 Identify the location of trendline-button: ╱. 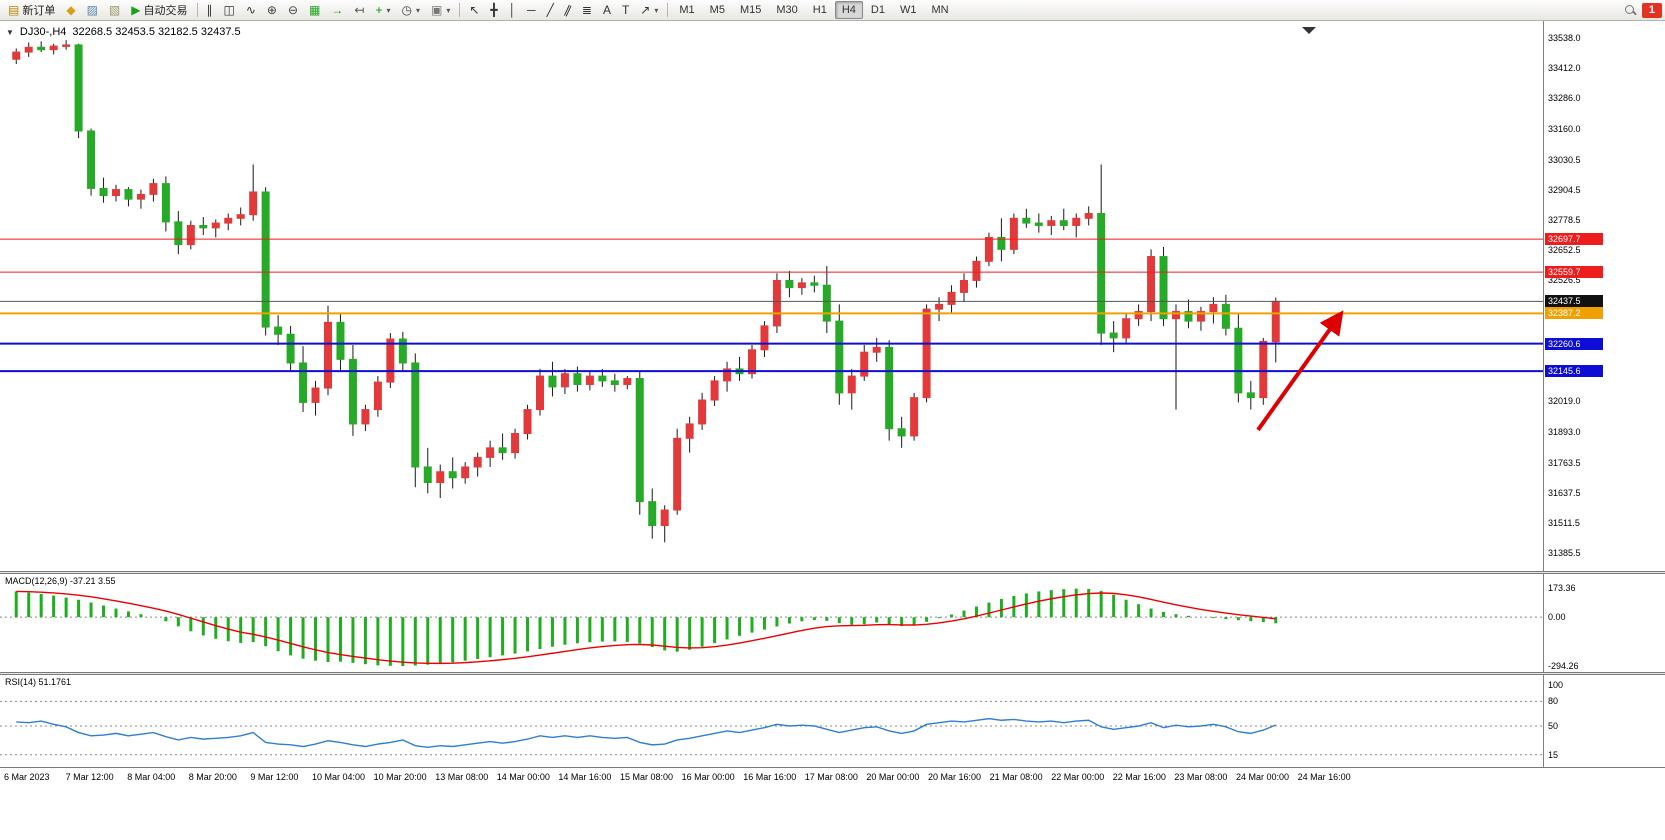
(550, 10).